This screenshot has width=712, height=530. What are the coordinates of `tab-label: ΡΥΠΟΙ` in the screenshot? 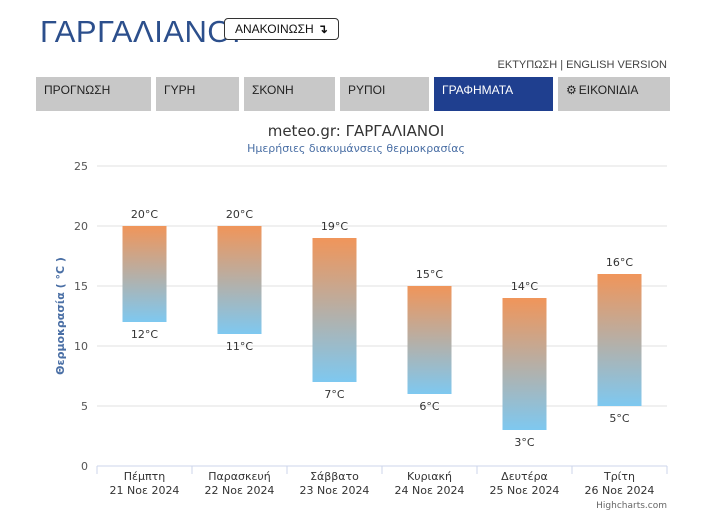 It's located at (367, 90).